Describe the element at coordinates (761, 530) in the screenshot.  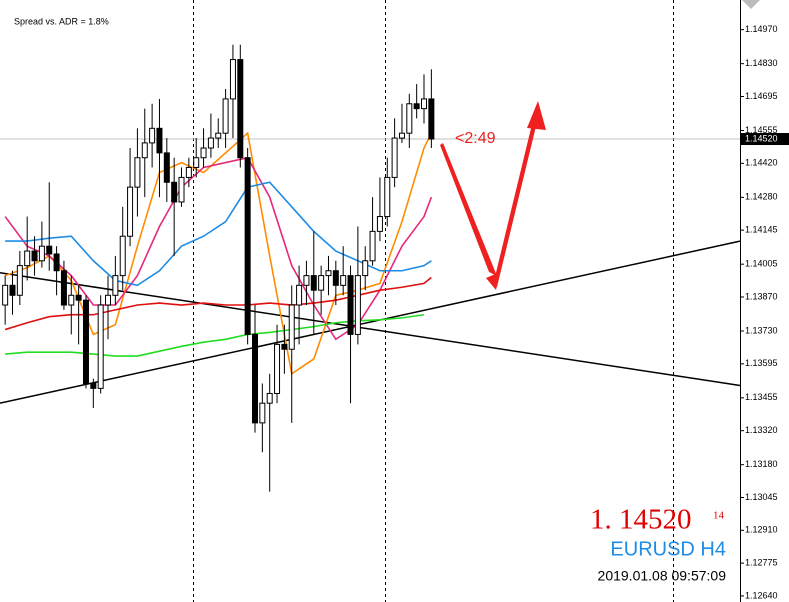
I see `y-tick-label: 1.12910` at that location.